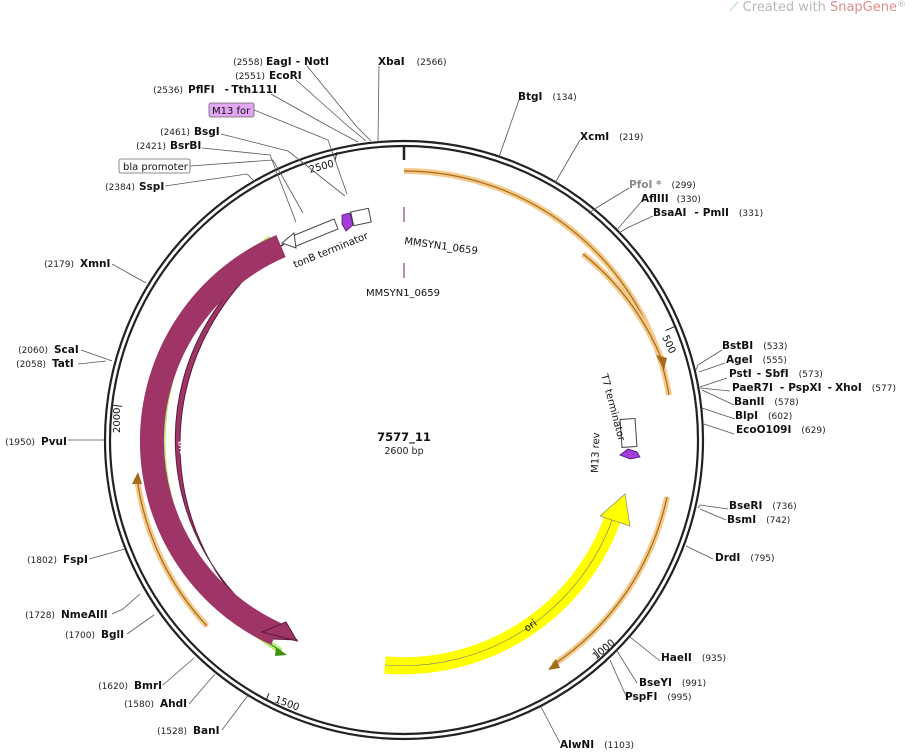 This screenshot has height=752, width=912. I want to click on enzyme-name-xbai: XbaI, so click(391, 62).